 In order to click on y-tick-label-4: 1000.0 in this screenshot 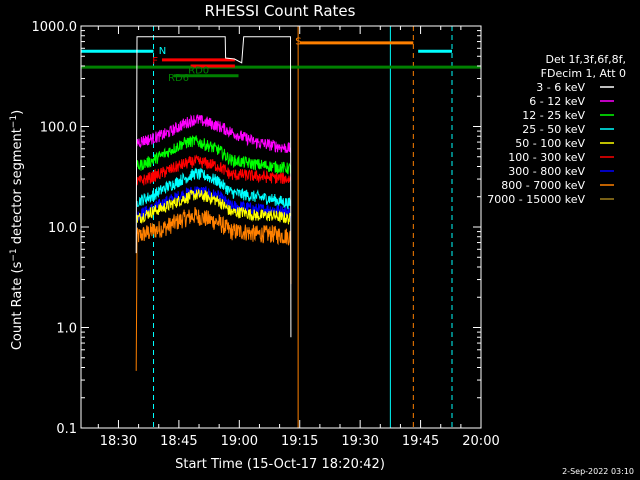, I will do `click(55, 27)`.